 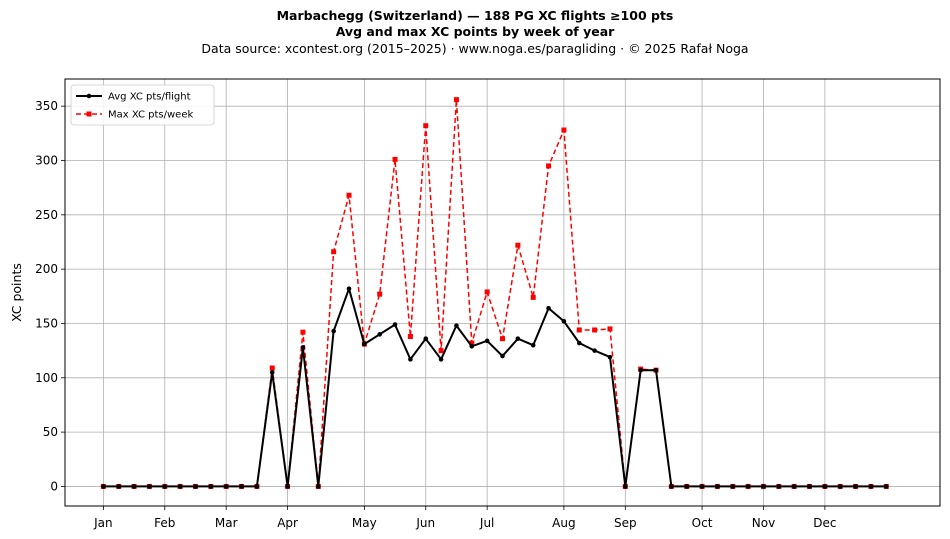 What do you see at coordinates (16, 292) in the screenshot?
I see `y-axis-label: XC points` at bounding box center [16, 292].